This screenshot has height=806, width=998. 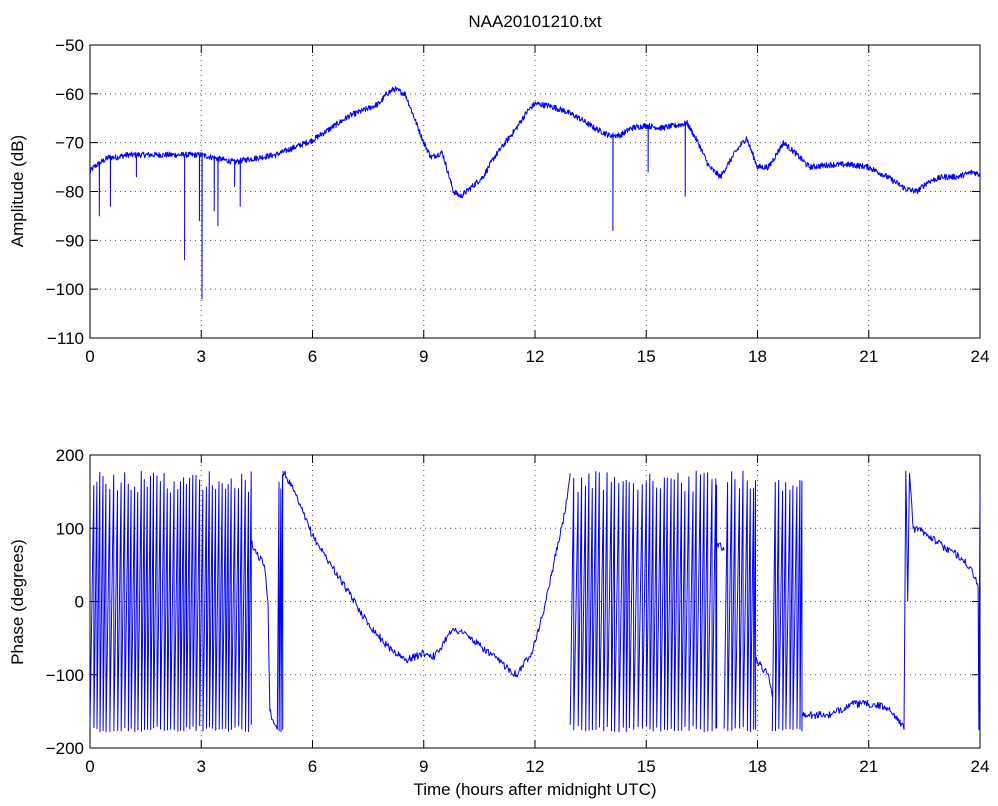 What do you see at coordinates (534, 789) in the screenshot?
I see `phase-x-axis-label: Time (hours after midnight UTC)` at bounding box center [534, 789].